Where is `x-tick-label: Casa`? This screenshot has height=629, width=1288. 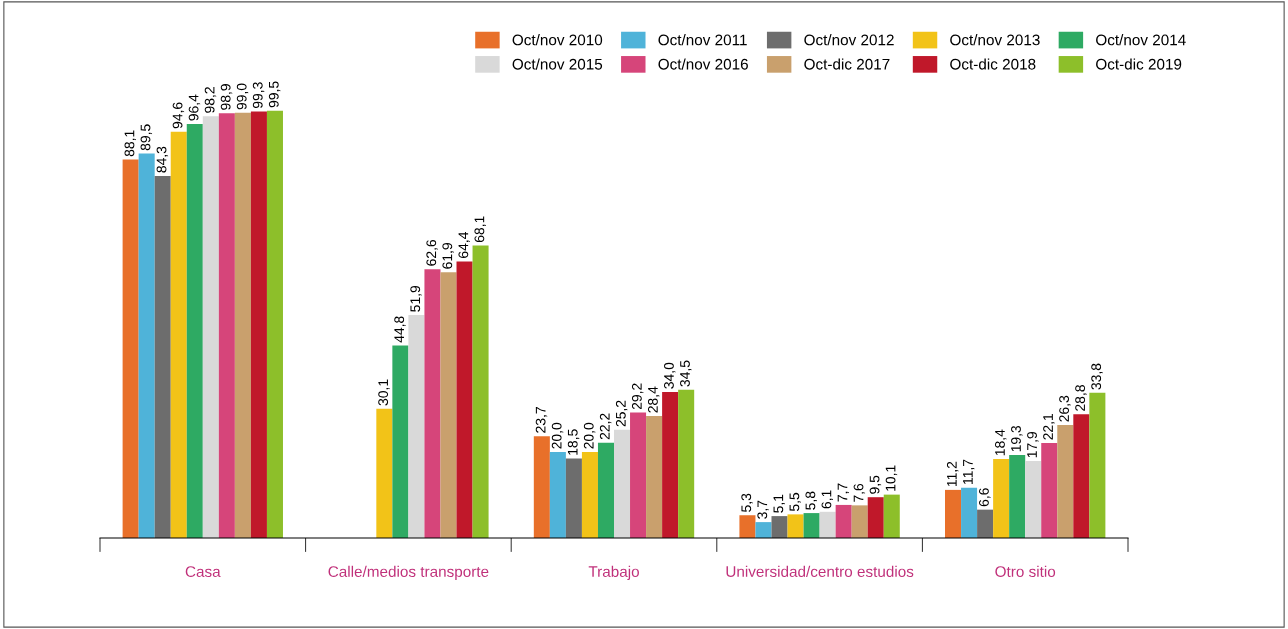
x-tick-label: Casa is located at coordinates (203, 571).